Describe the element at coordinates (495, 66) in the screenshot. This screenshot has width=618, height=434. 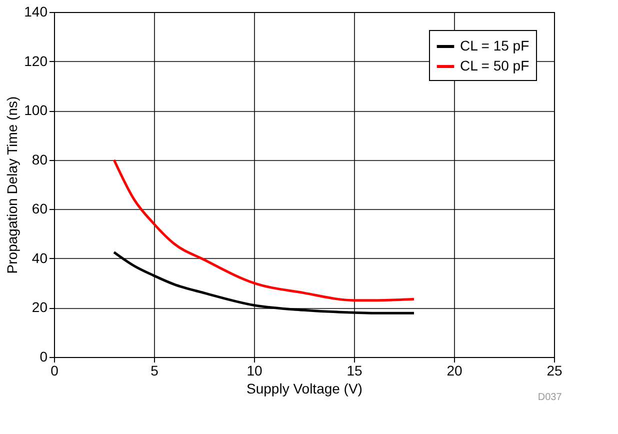
I see `legend-label: CL = 50 pF` at that location.